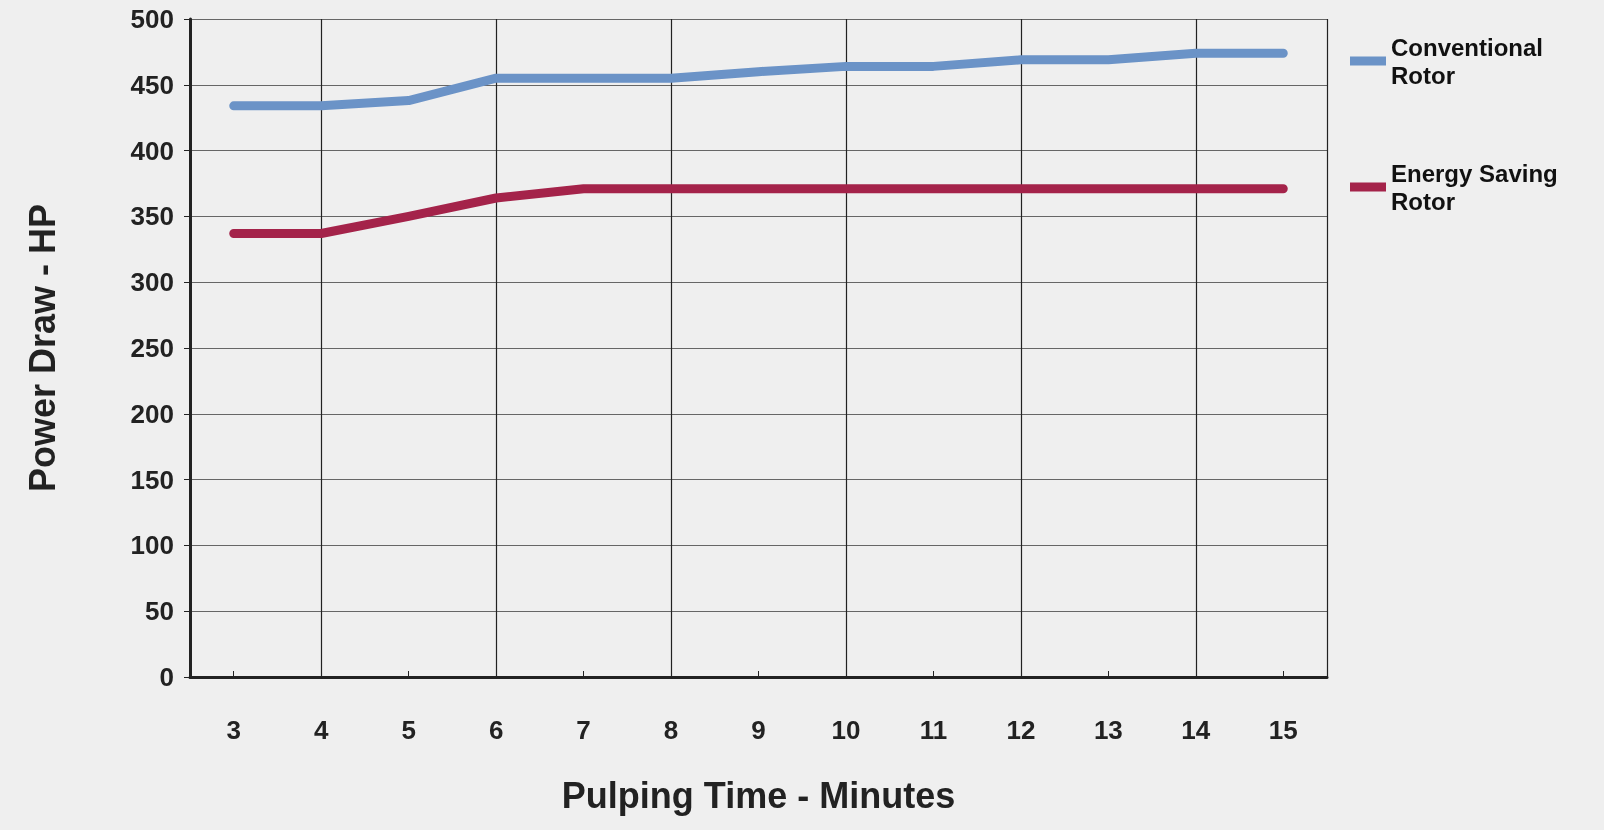  What do you see at coordinates (758, 730) in the screenshot?
I see `x-tick-label: 9` at bounding box center [758, 730].